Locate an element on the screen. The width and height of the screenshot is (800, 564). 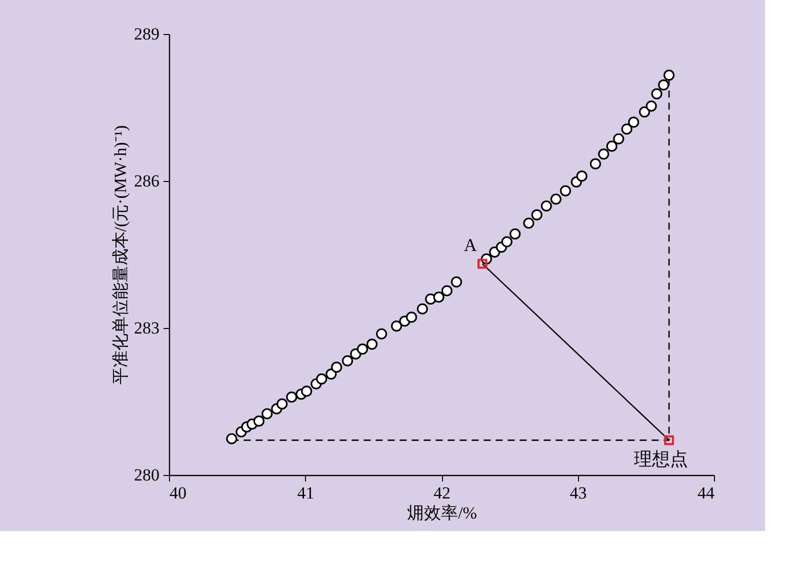
x-tick-label: 41 is located at coordinates (305, 493).